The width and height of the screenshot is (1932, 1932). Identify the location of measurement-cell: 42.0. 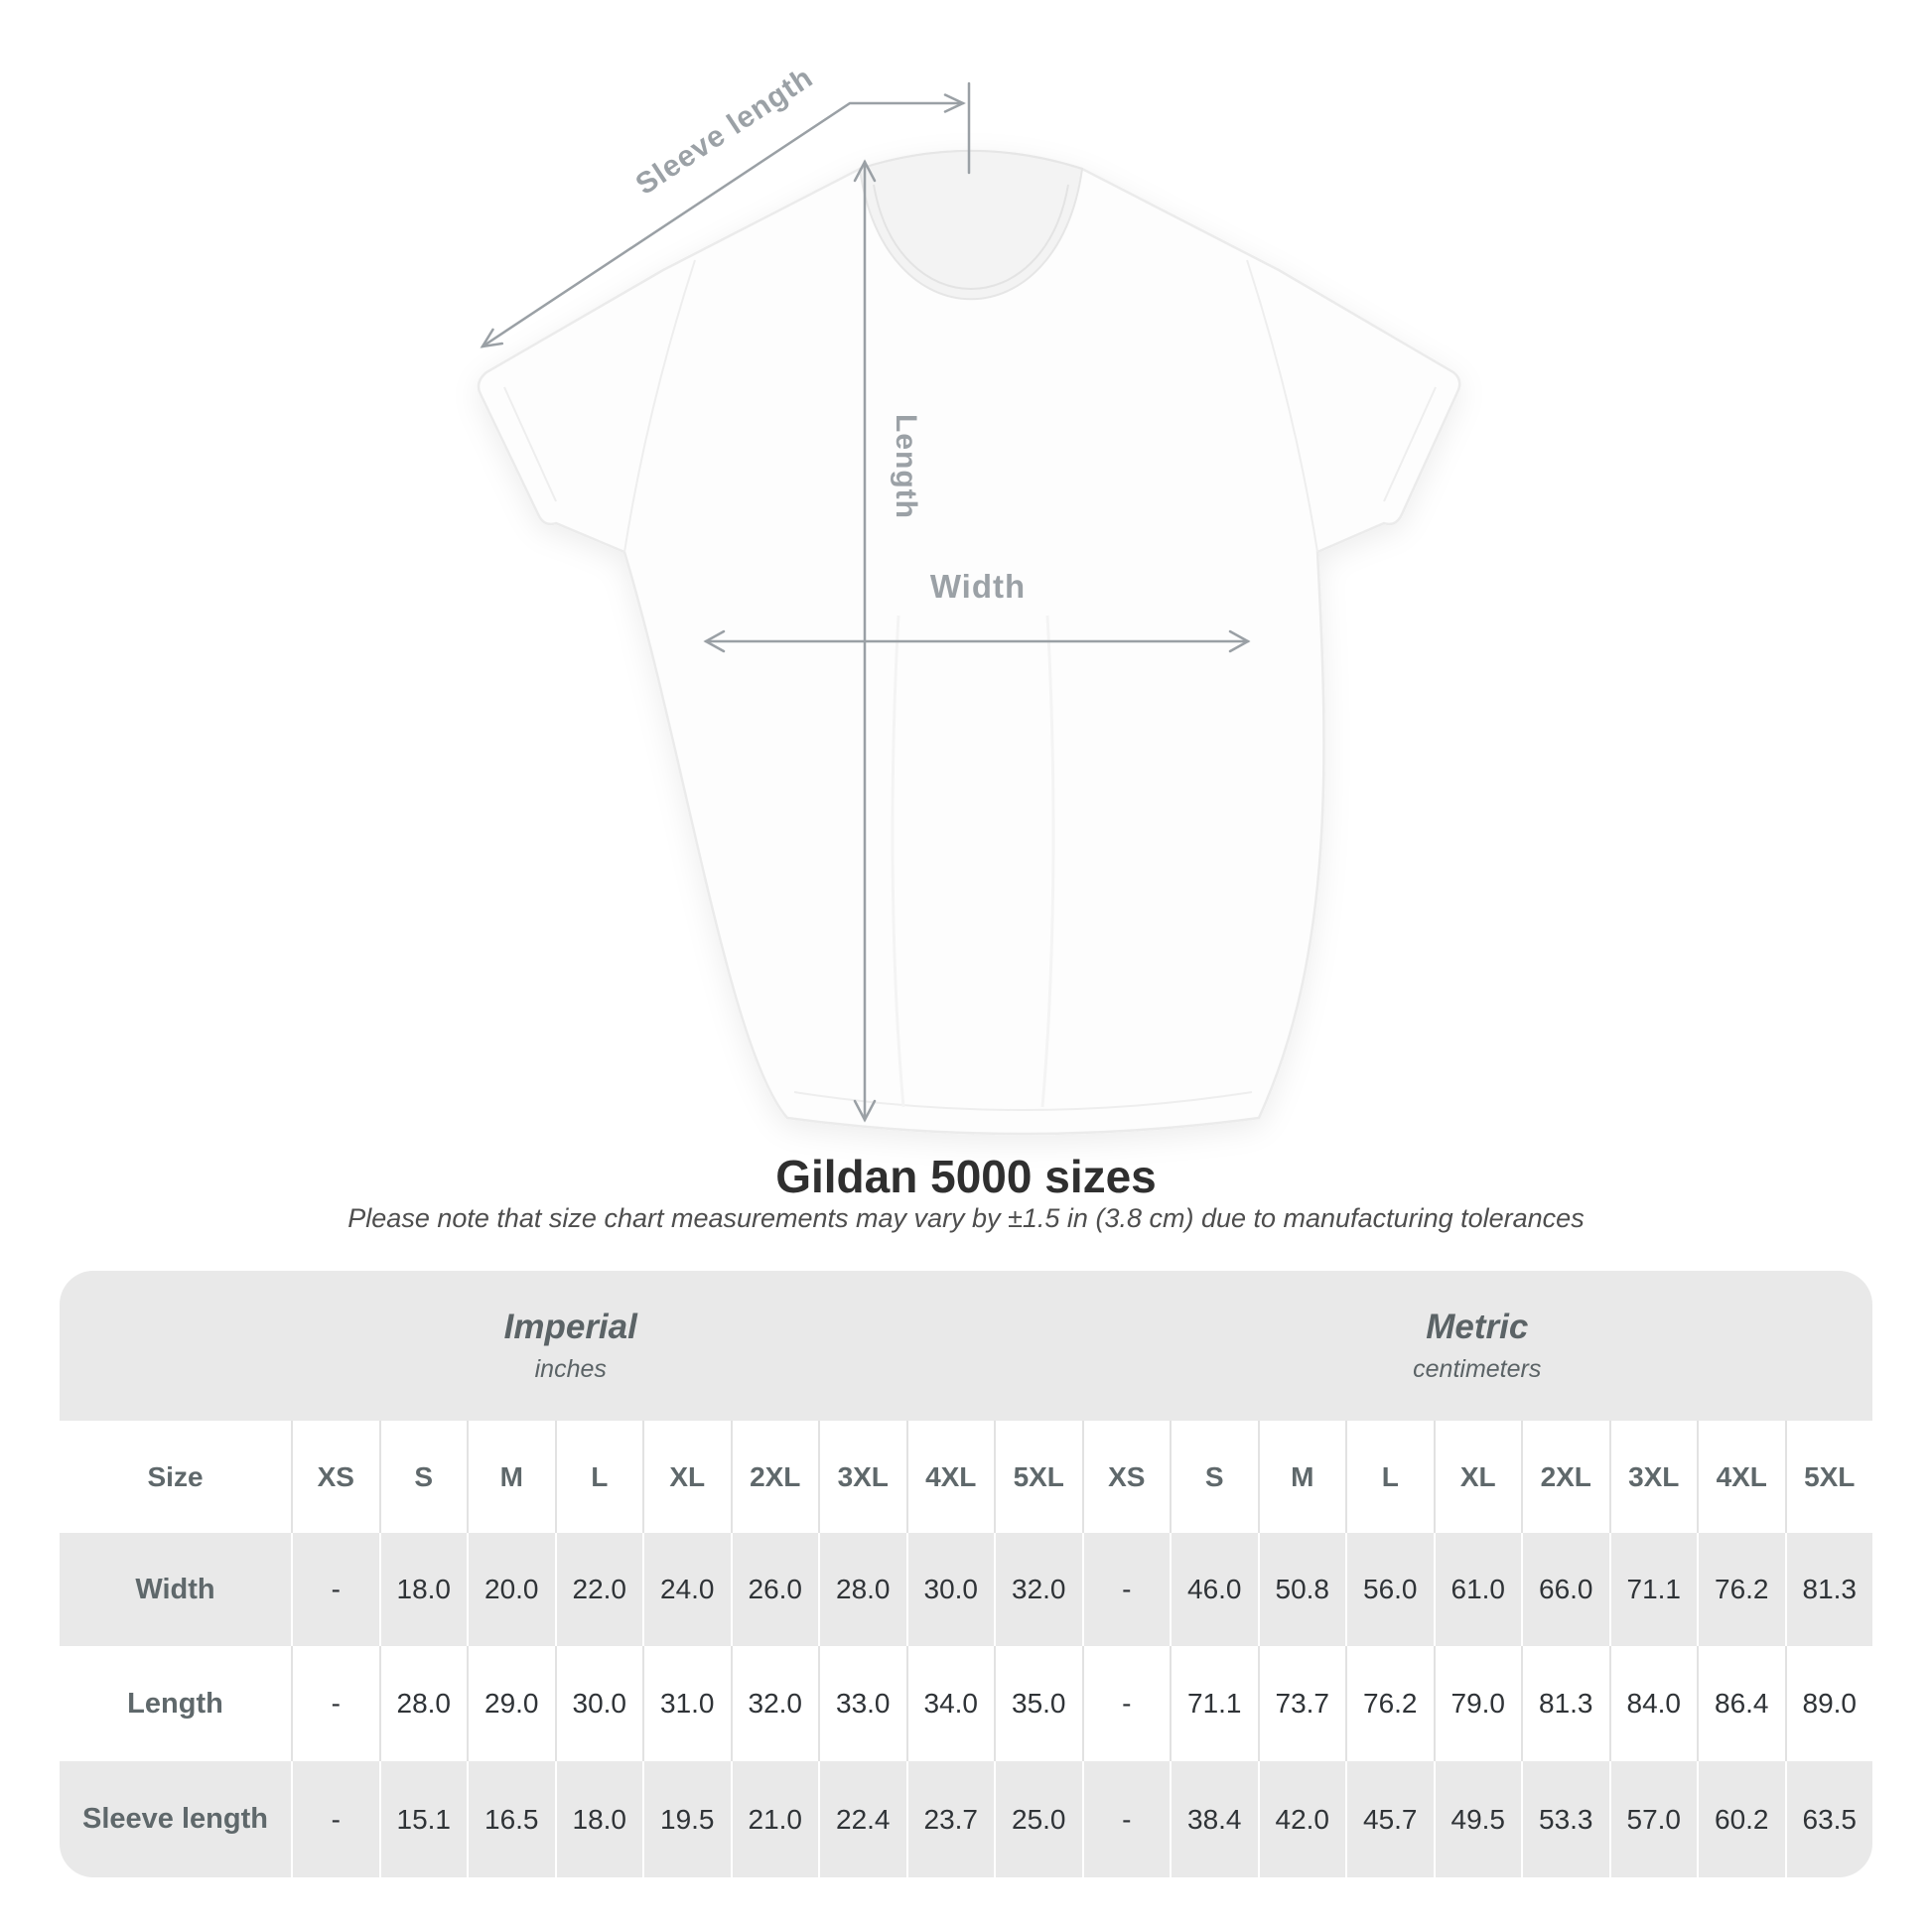
(1301, 1819).